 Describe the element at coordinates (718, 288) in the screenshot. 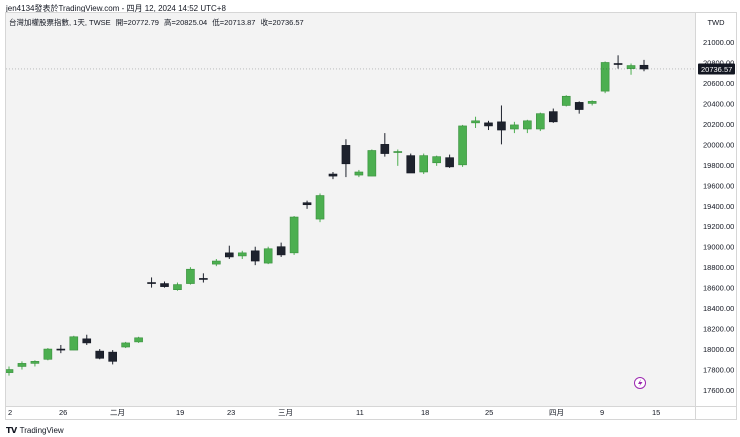

I see `y-tick-label: 18600.00` at that location.